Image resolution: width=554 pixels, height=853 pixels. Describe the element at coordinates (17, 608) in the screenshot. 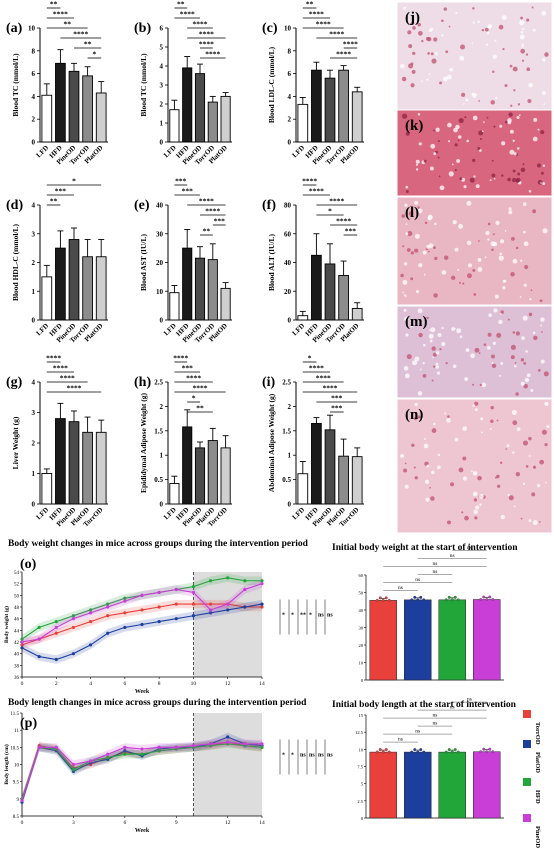

I see `y-tick-label: 48` at that location.